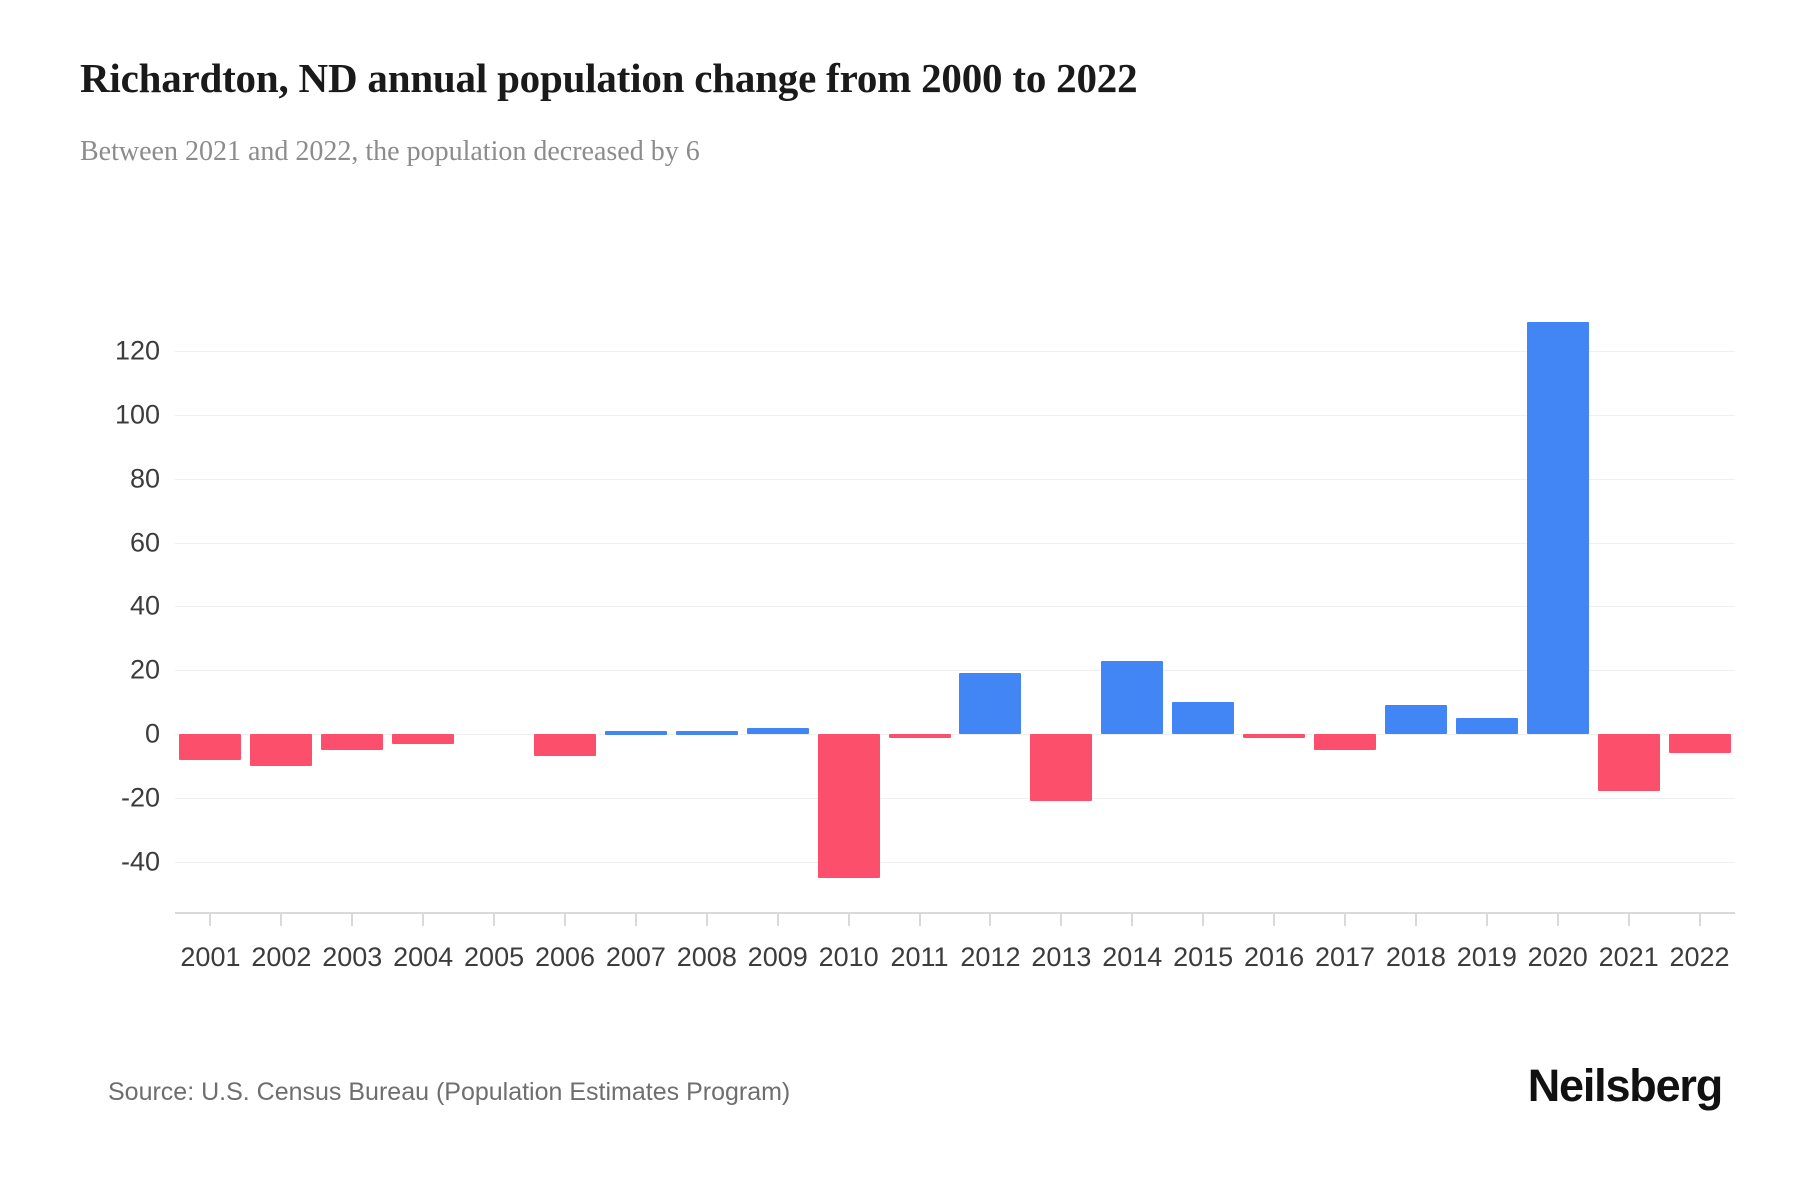 The height and width of the screenshot is (1200, 1800). What do you see at coordinates (140, 861) in the screenshot?
I see `y-axis-tick-label: -40` at bounding box center [140, 861].